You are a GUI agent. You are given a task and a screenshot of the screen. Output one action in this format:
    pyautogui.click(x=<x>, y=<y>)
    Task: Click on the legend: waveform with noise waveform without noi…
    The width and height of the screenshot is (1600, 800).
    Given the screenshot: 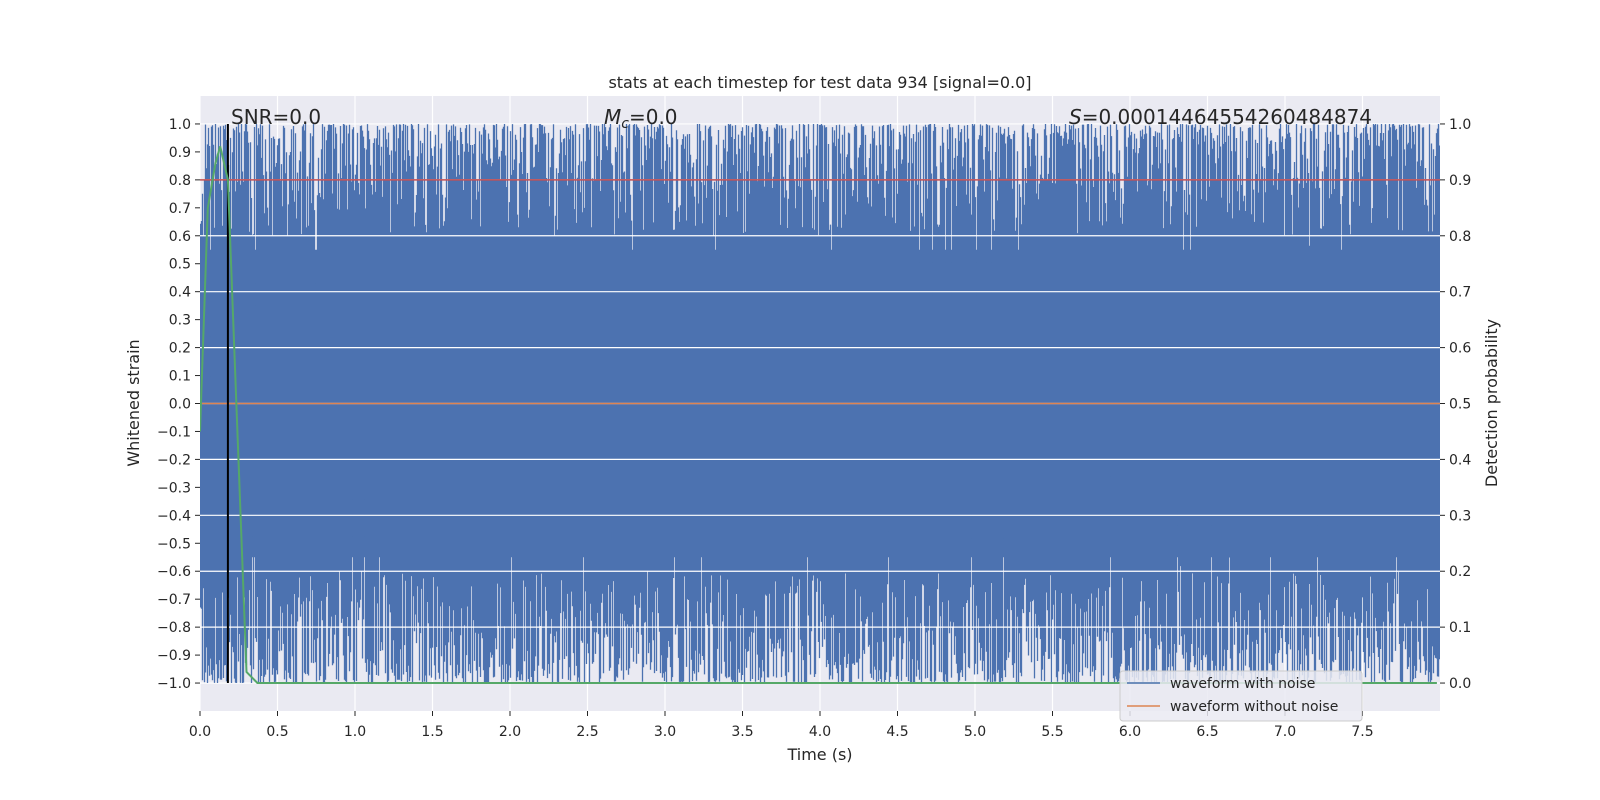 What is the action you would take?
    pyautogui.click(x=1241, y=696)
    